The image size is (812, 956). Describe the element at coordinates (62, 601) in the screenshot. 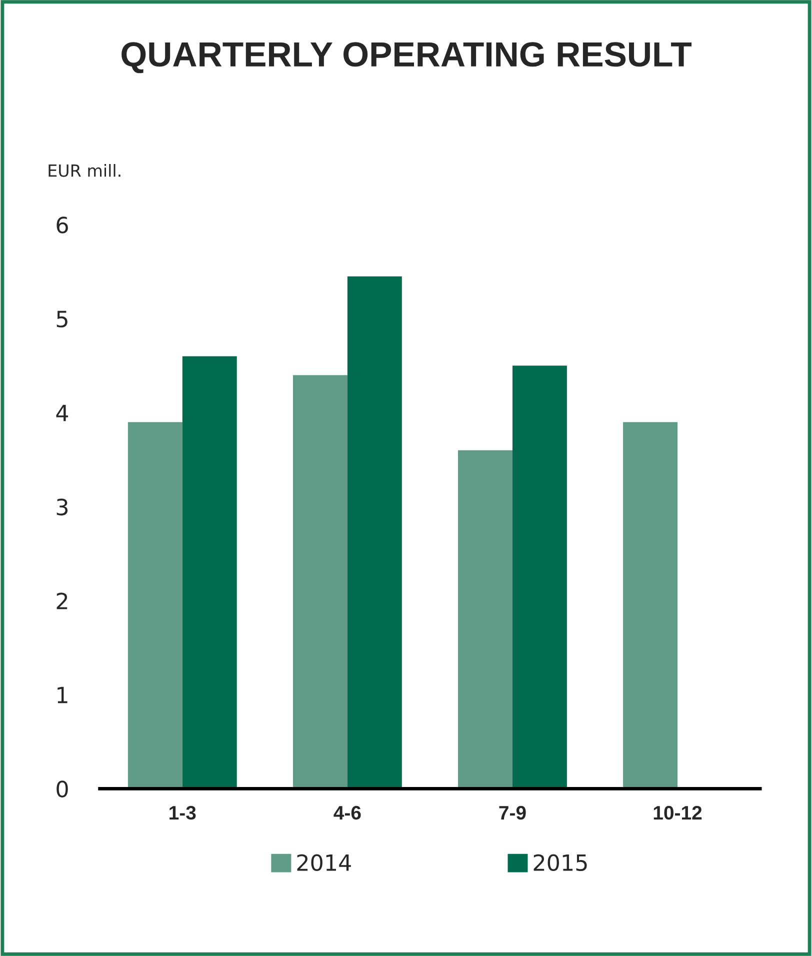

I see `y-tick-label: 2` at that location.